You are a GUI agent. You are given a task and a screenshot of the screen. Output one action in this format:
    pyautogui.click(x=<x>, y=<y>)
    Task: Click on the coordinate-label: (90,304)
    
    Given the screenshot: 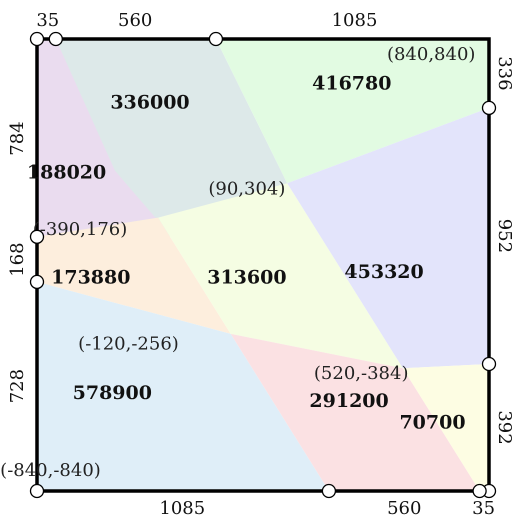 What is the action you would take?
    pyautogui.click(x=246, y=189)
    